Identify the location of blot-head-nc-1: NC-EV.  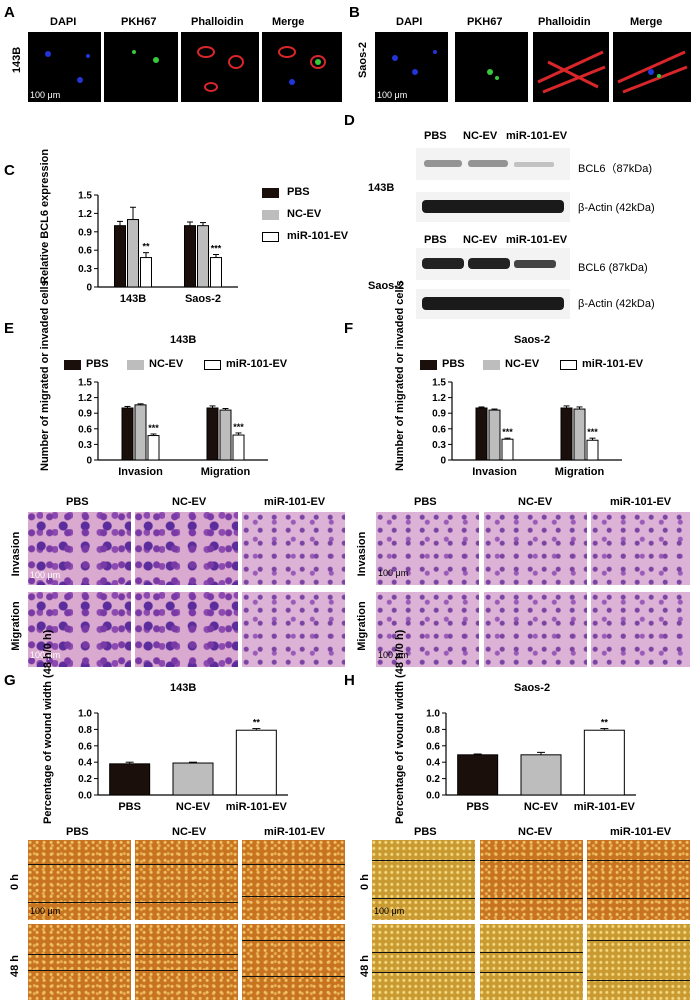
(480, 136).